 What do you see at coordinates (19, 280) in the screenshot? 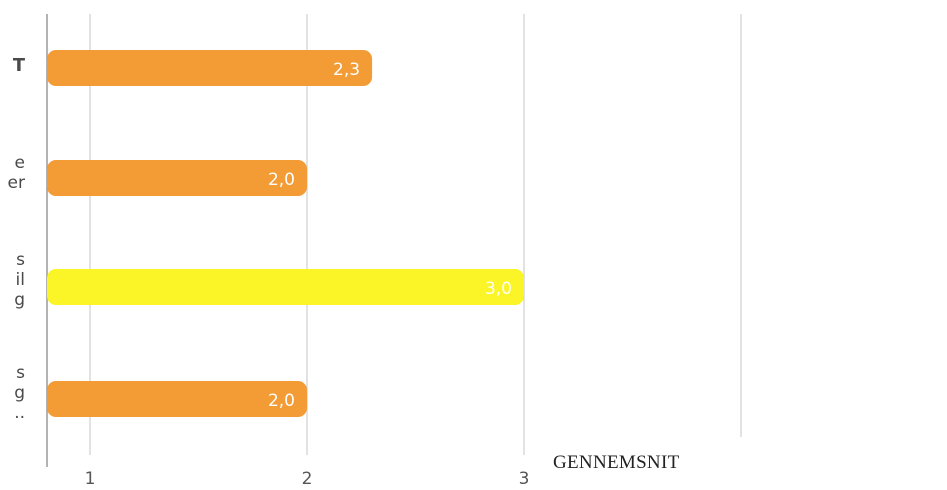
I see `category-label: s il g` at bounding box center [19, 280].